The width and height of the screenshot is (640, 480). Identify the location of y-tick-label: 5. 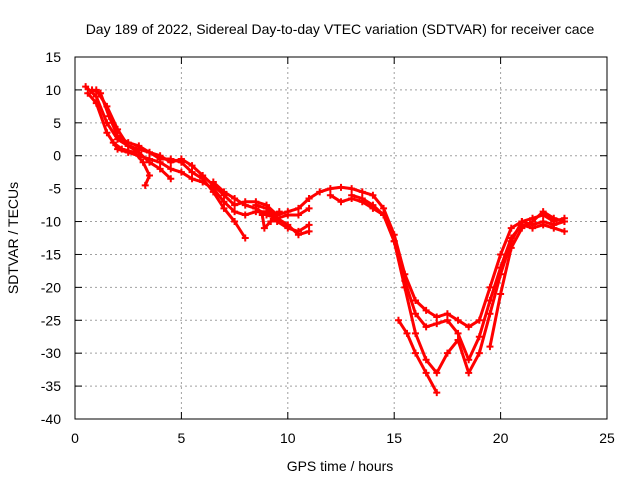
(57, 123).